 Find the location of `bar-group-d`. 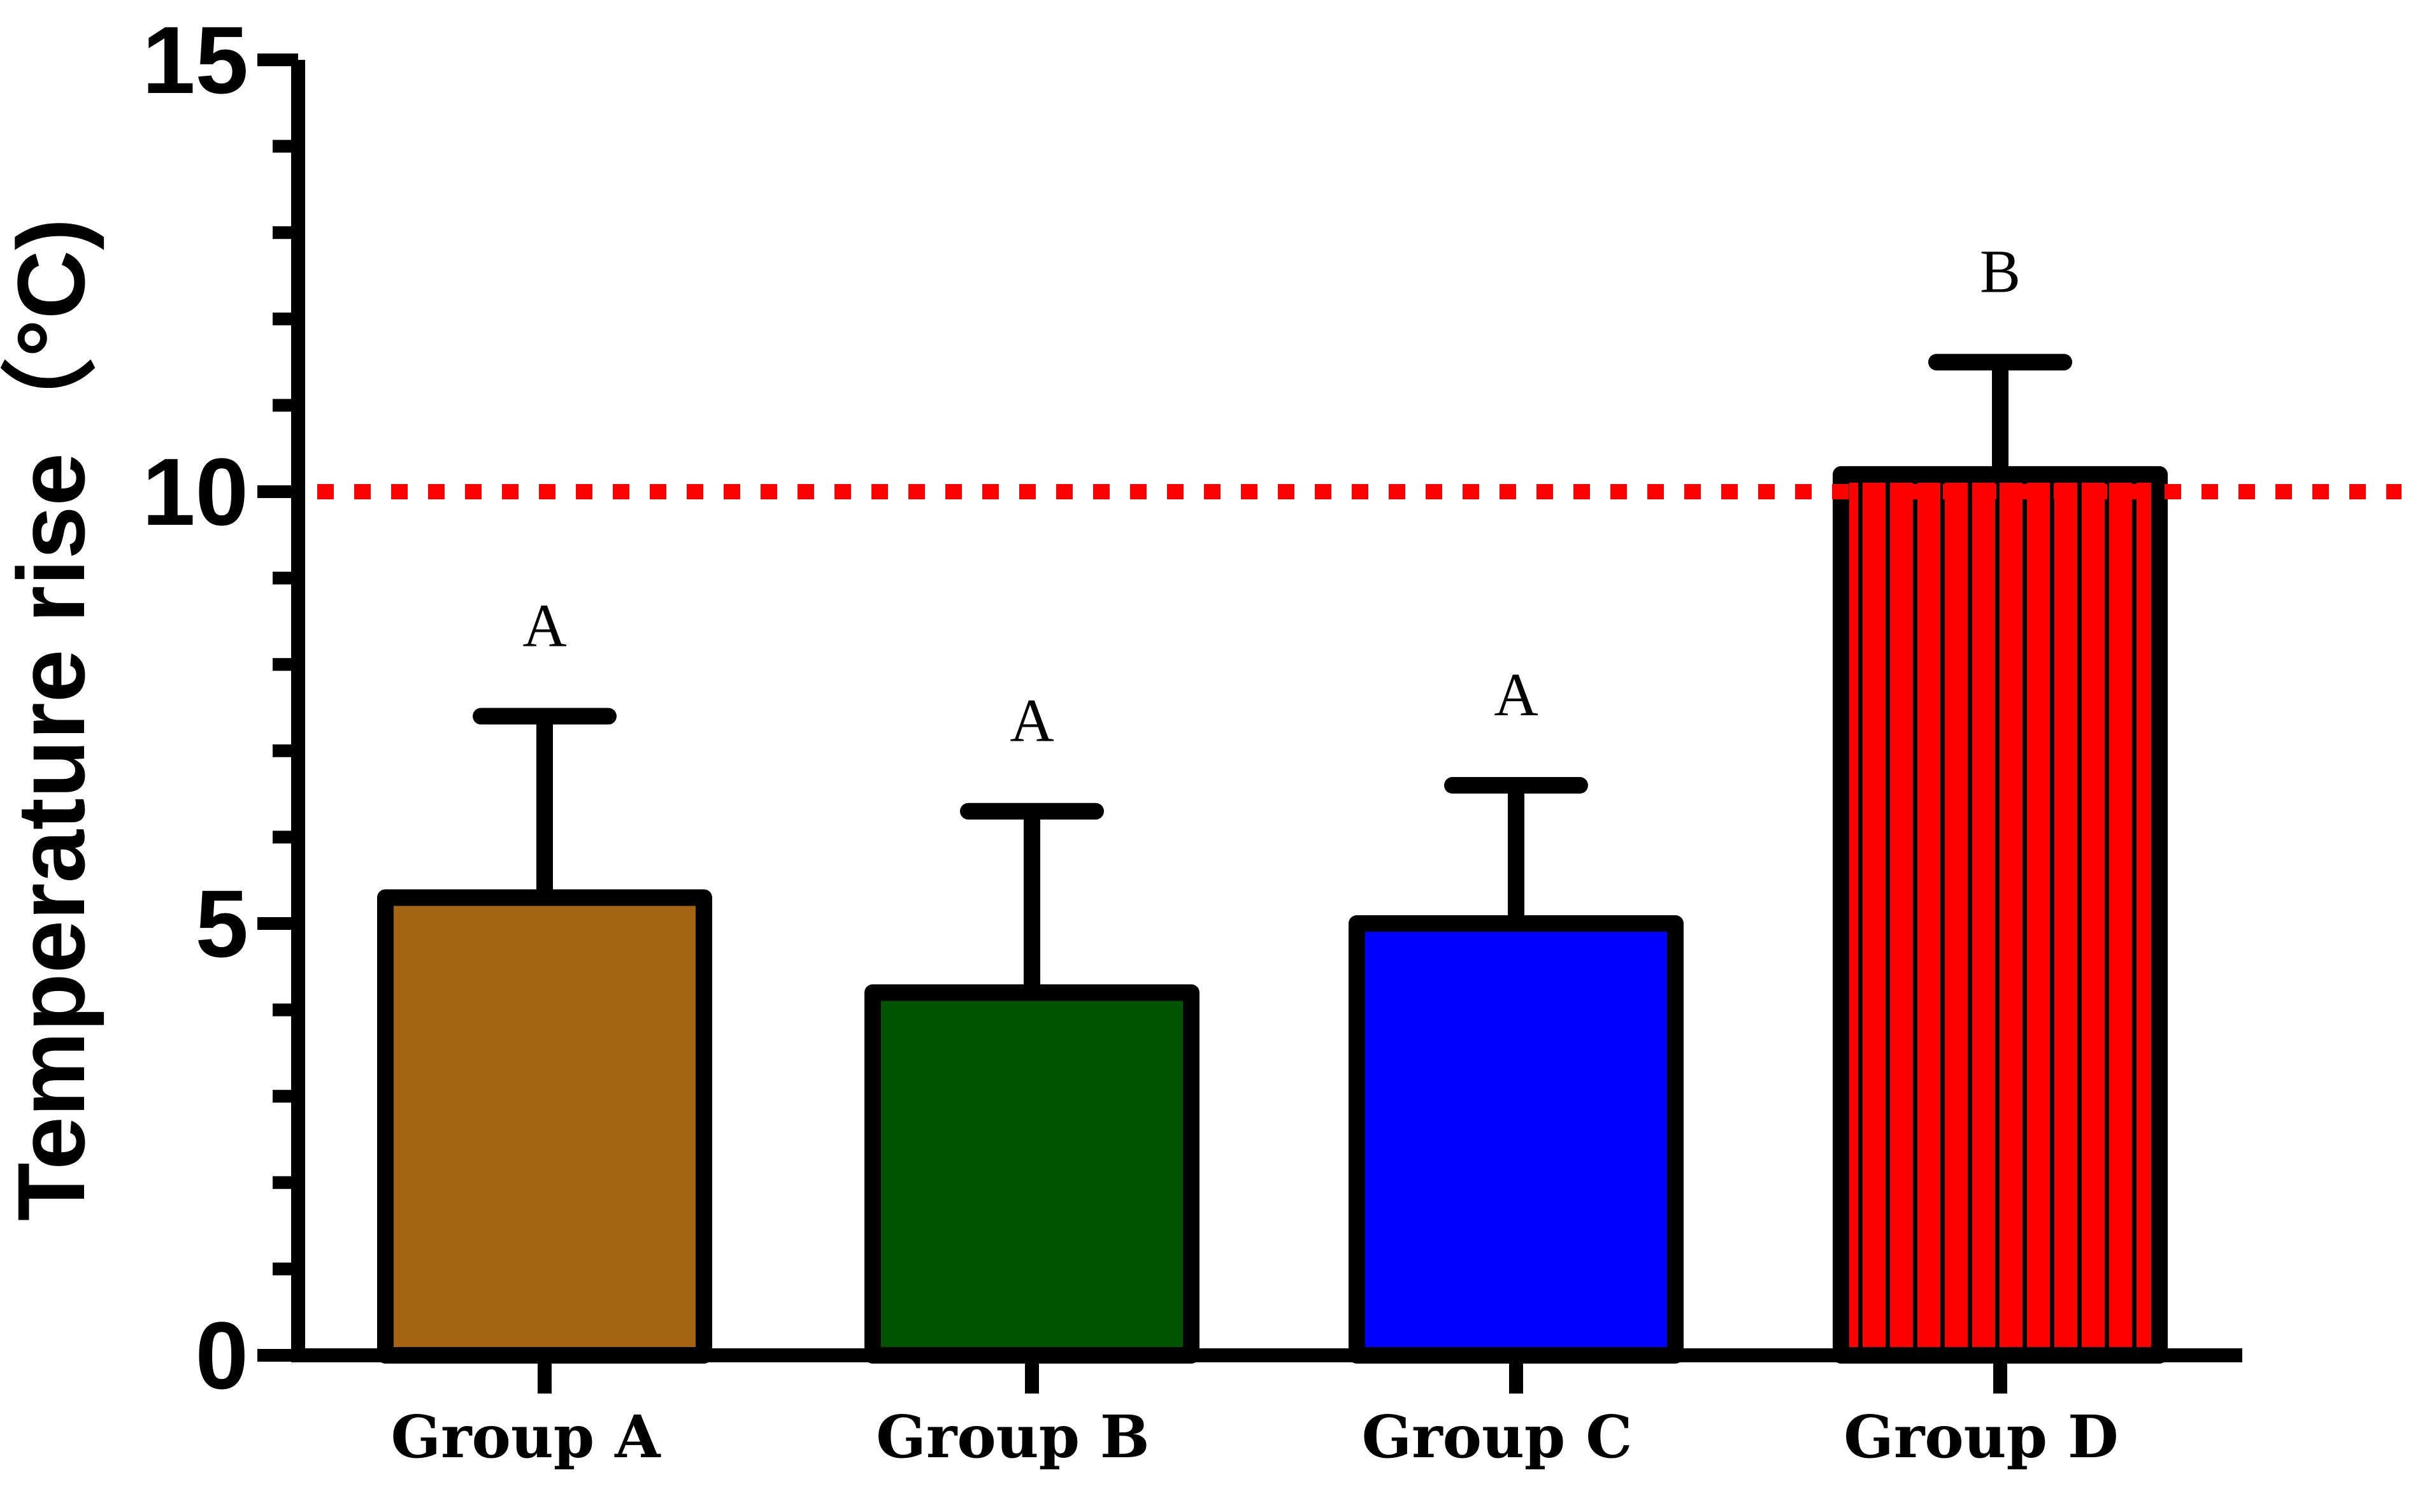

bar-group-d is located at coordinates (2000, 915).